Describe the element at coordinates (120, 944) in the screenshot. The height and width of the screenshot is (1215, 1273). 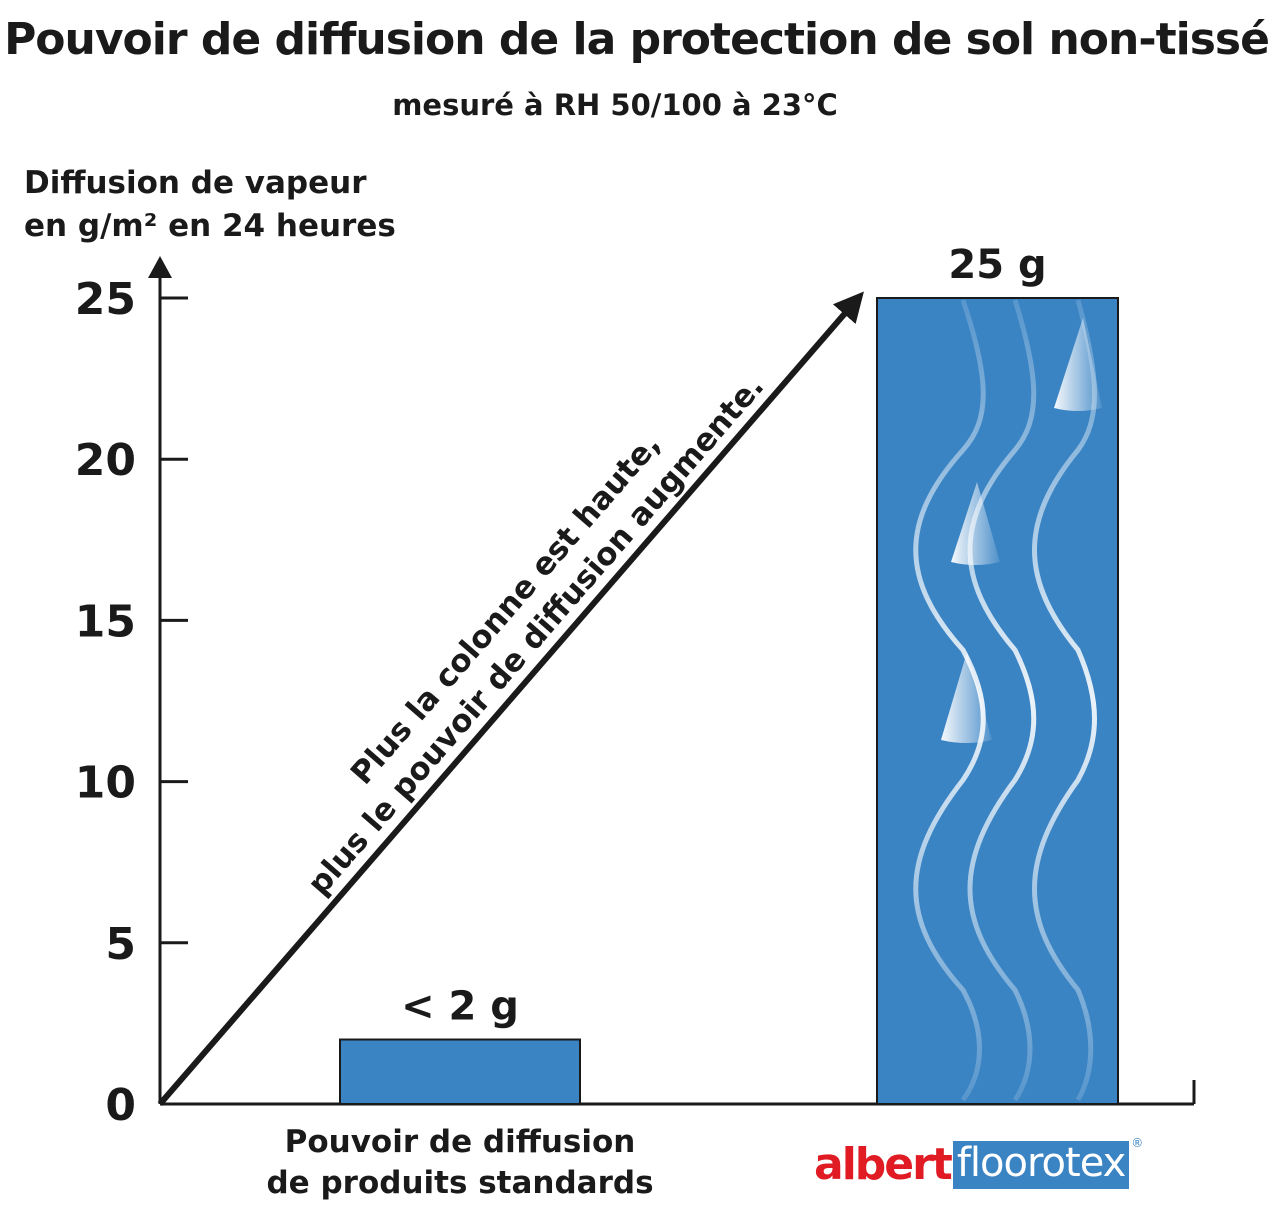
I see `y-tick-label: 5` at that location.